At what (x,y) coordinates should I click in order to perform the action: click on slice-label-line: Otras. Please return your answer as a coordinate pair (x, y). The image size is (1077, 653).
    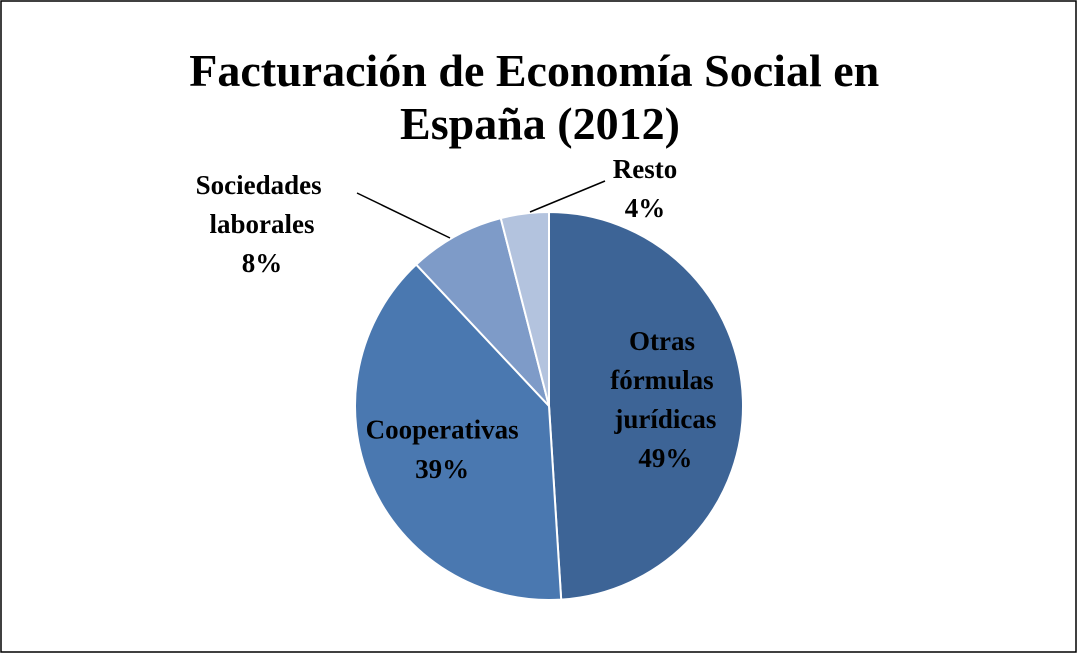
    Looking at the image, I should click on (665, 341).